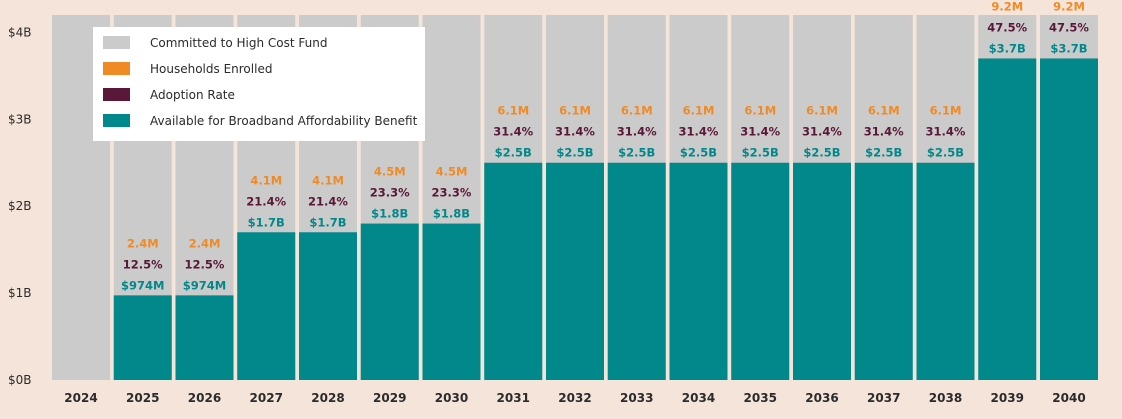  I want to click on legend-label: Committed to High Cost Fund, so click(238, 43).